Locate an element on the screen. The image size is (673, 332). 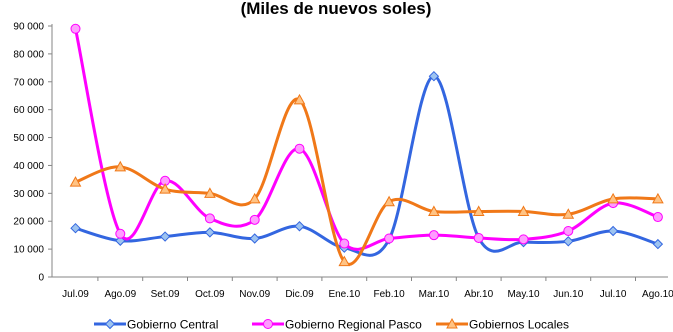
y-tick-label: 20 000 is located at coordinates (28, 222).